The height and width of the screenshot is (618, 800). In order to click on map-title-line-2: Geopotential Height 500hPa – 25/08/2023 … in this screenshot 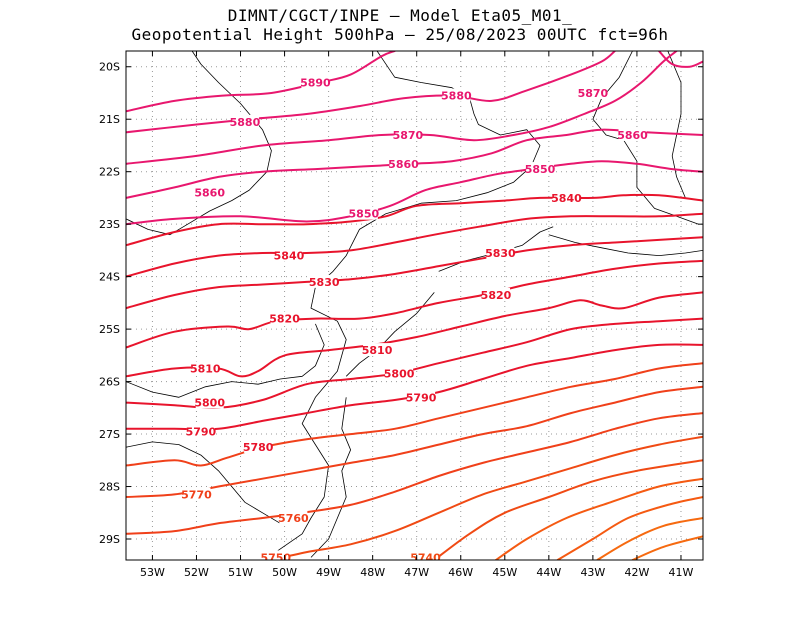, I will do `click(400, 34)`.